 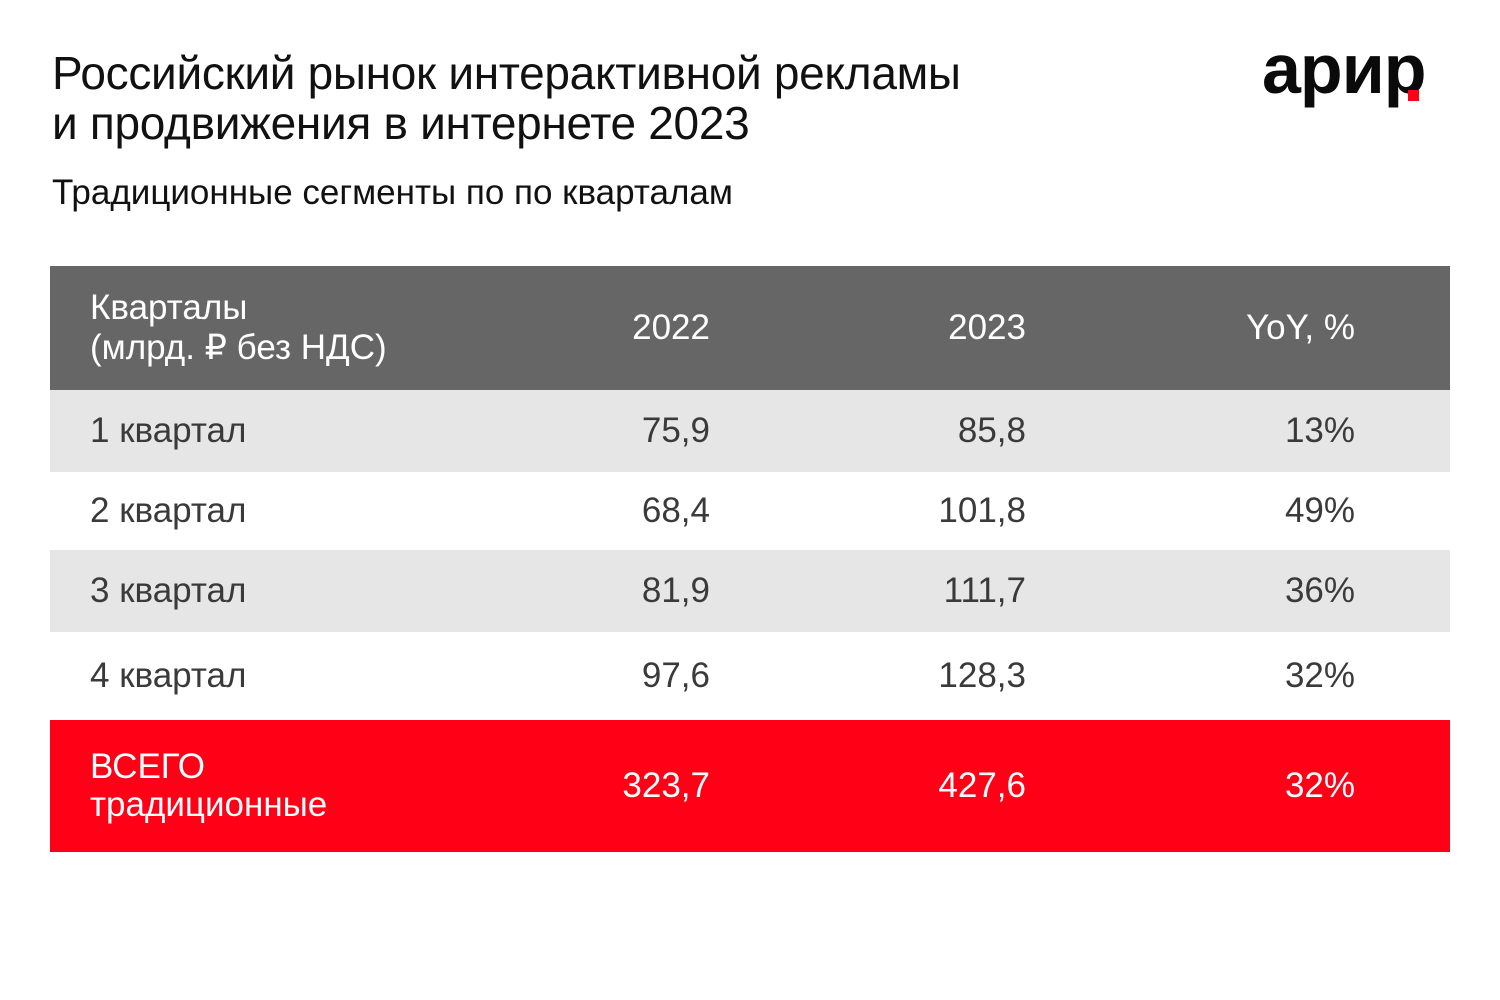 What do you see at coordinates (401, 123) in the screenshot?
I see `page-title-line-2: и продвижения в интернете 2023` at bounding box center [401, 123].